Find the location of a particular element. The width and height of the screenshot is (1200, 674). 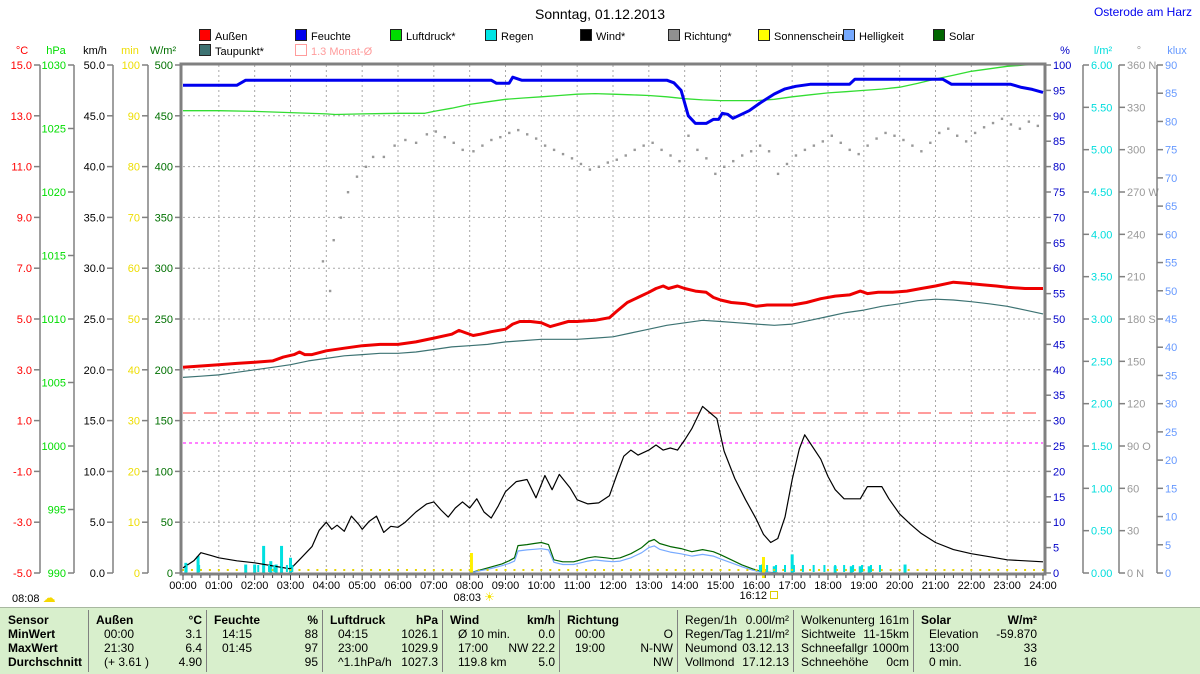

footer-col-header: Wind is located at coordinates (465, 620).